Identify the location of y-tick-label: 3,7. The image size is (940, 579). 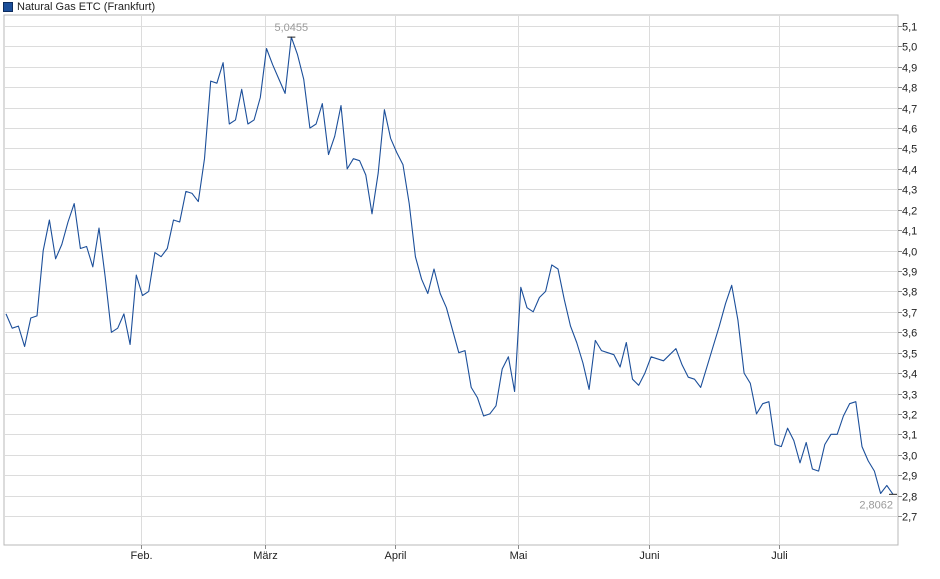
(909, 314).